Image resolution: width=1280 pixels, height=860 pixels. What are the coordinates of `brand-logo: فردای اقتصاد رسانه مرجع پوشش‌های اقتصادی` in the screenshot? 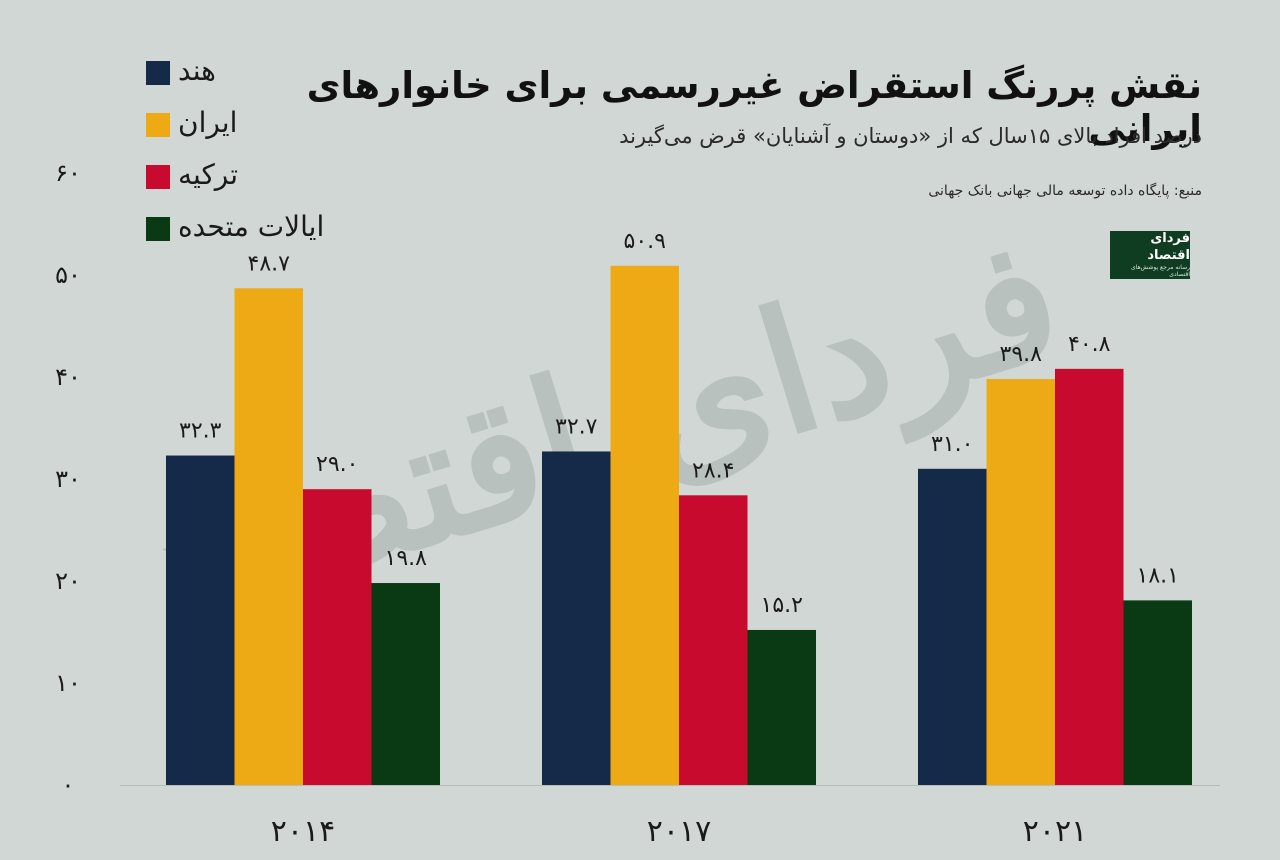 It's located at (1150, 255).